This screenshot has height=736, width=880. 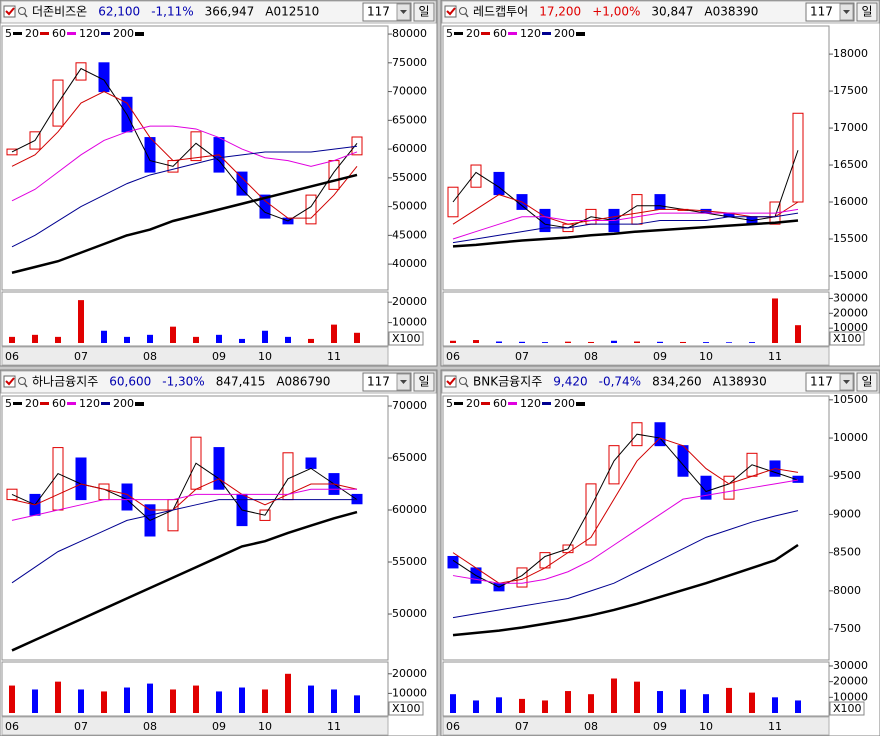 I want to click on header-change: -1,30%, so click(x=183, y=382).